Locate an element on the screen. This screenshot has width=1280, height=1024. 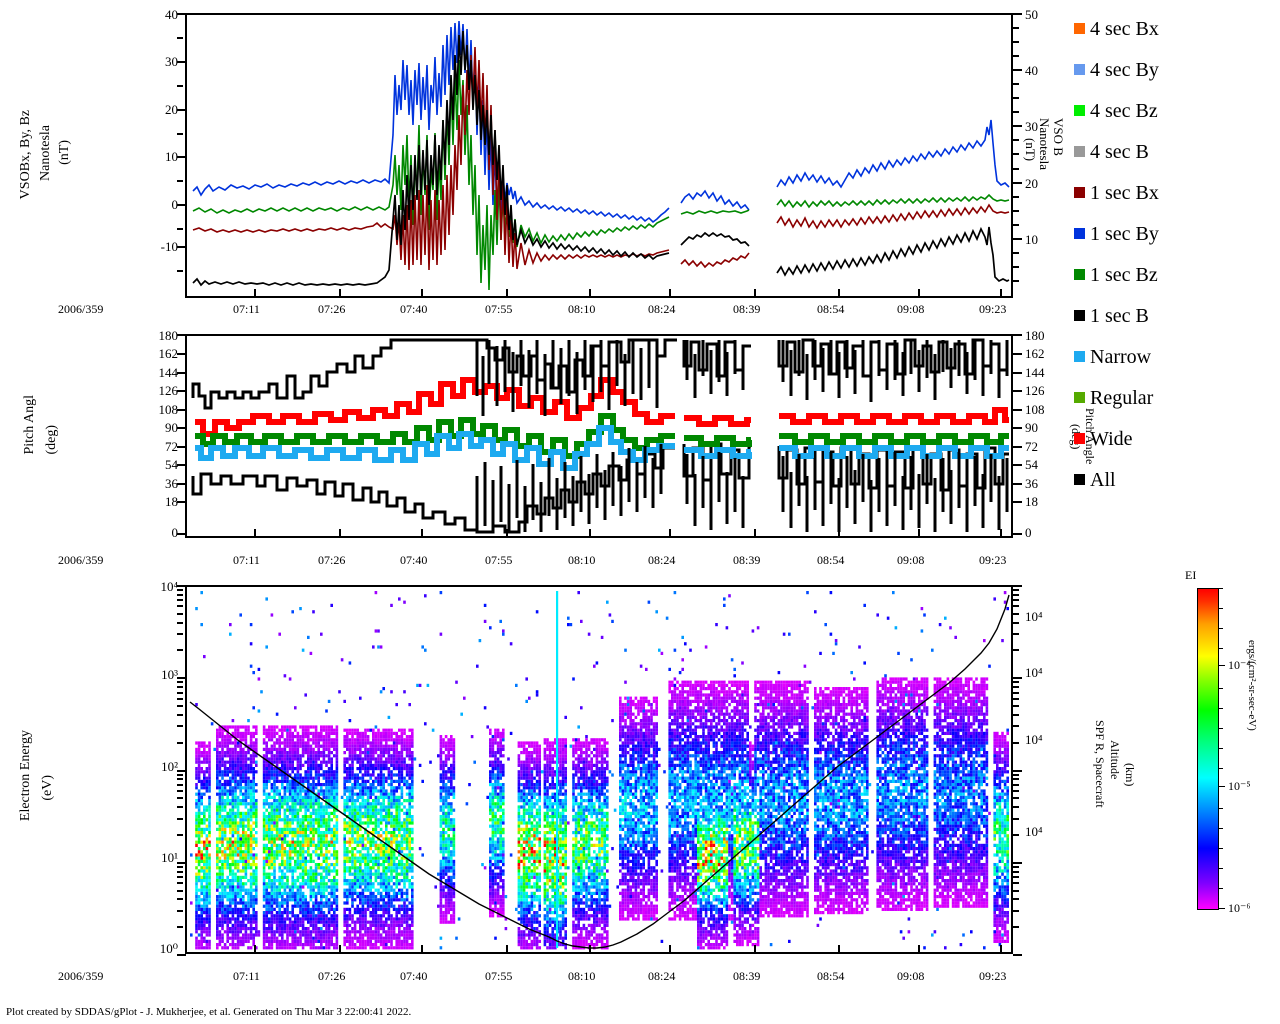
legend-label: 4 sec B is located at coordinates (1119, 151).